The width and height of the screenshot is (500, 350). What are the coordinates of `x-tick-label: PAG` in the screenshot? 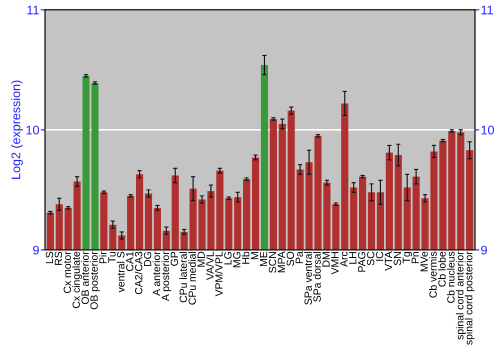 It's located at (362, 262).